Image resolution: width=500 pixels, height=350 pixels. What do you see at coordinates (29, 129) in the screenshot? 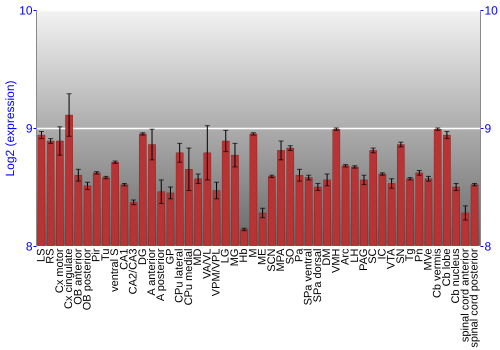
I see `y-tick-label: 9` at bounding box center [29, 129].